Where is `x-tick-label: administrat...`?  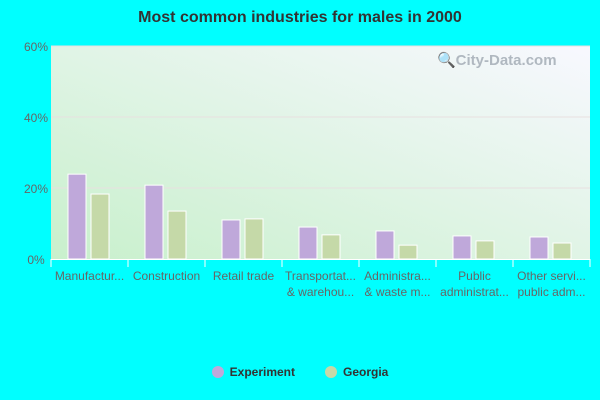 x-tick-label: administrat... is located at coordinates (474, 292).